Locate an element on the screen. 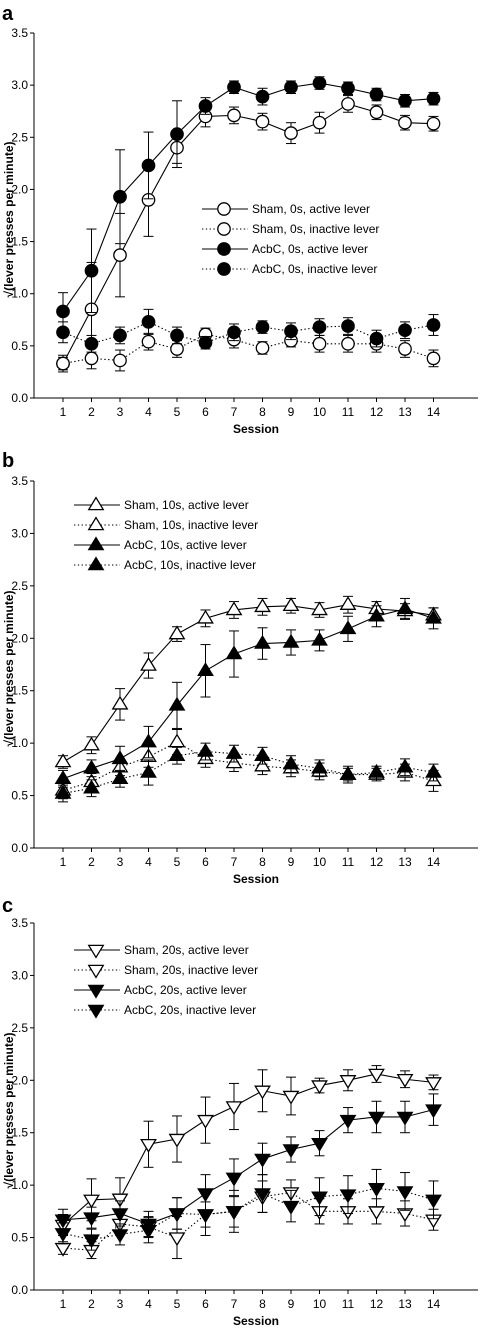 This screenshot has height=1340, width=482. legend-label: Sham, 10s, inactive lever is located at coordinates (191, 525).